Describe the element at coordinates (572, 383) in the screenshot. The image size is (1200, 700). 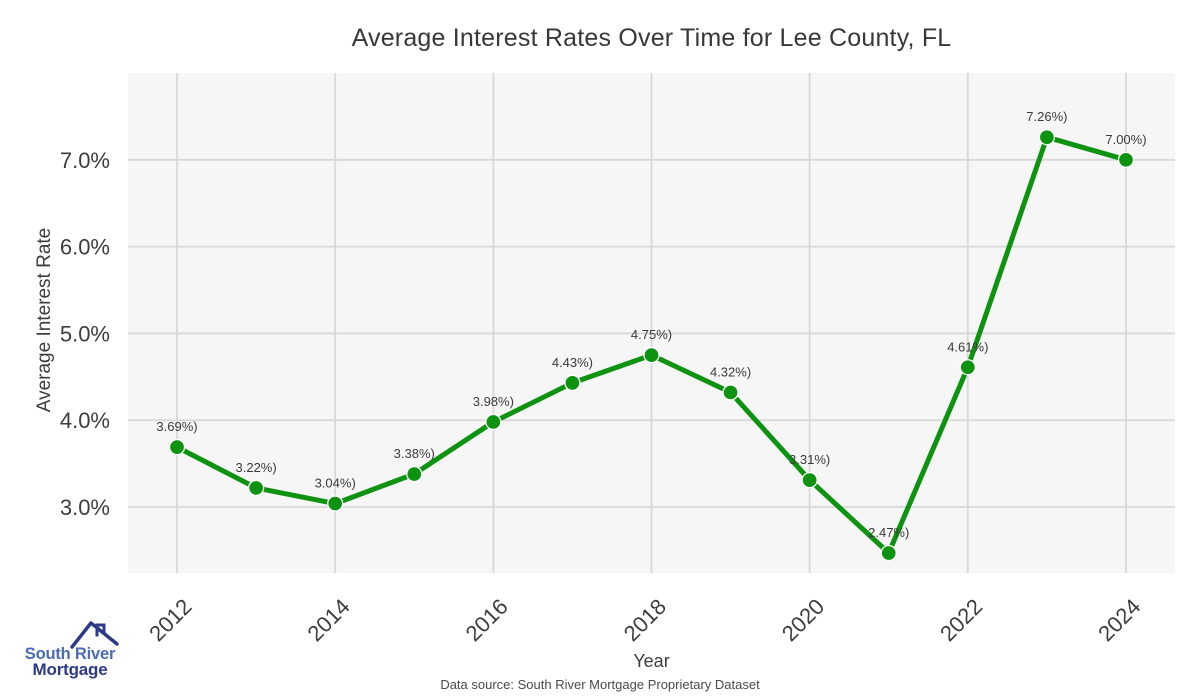
I see `data-point-2017` at that location.